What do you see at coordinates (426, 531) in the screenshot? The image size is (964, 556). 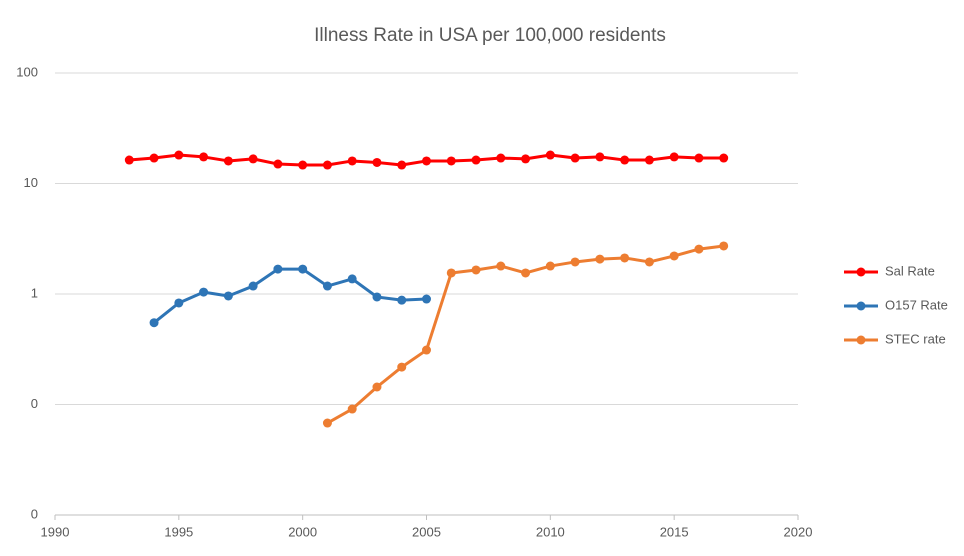 I see `x-tick-label: 2005` at bounding box center [426, 531].